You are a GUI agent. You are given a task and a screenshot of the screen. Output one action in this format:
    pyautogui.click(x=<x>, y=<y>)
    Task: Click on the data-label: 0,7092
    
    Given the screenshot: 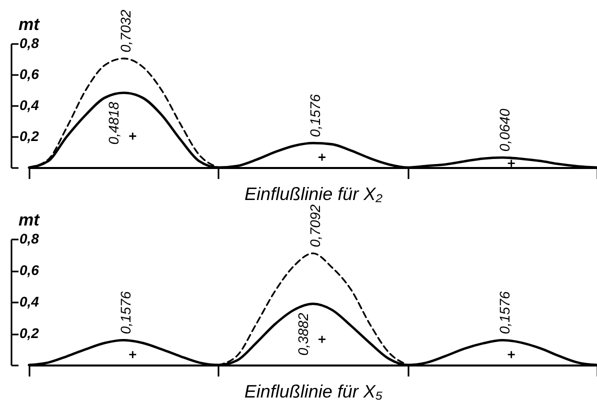 What is the action you would take?
    pyautogui.click(x=315, y=225)
    